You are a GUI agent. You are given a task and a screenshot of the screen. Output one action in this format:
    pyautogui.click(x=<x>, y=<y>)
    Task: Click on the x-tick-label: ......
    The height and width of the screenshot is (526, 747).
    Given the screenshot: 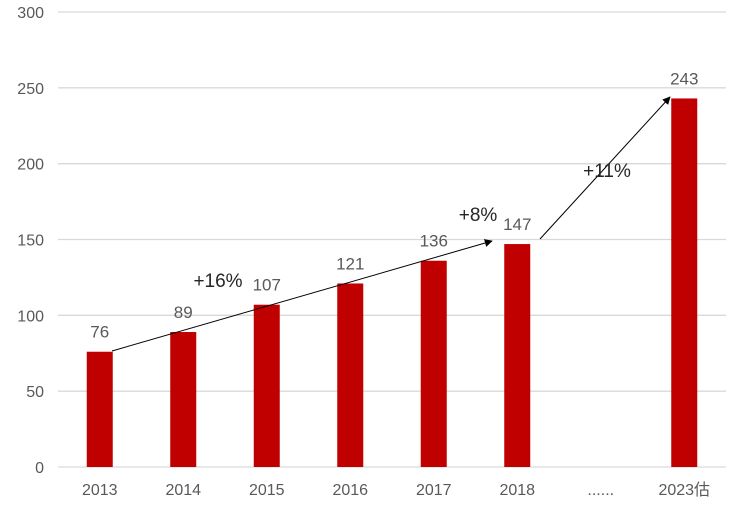 What is the action you would take?
    pyautogui.click(x=600, y=490)
    